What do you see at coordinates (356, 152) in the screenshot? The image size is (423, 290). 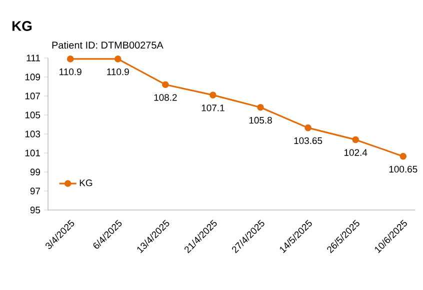 I see `data-label: 102.4` at bounding box center [356, 152].